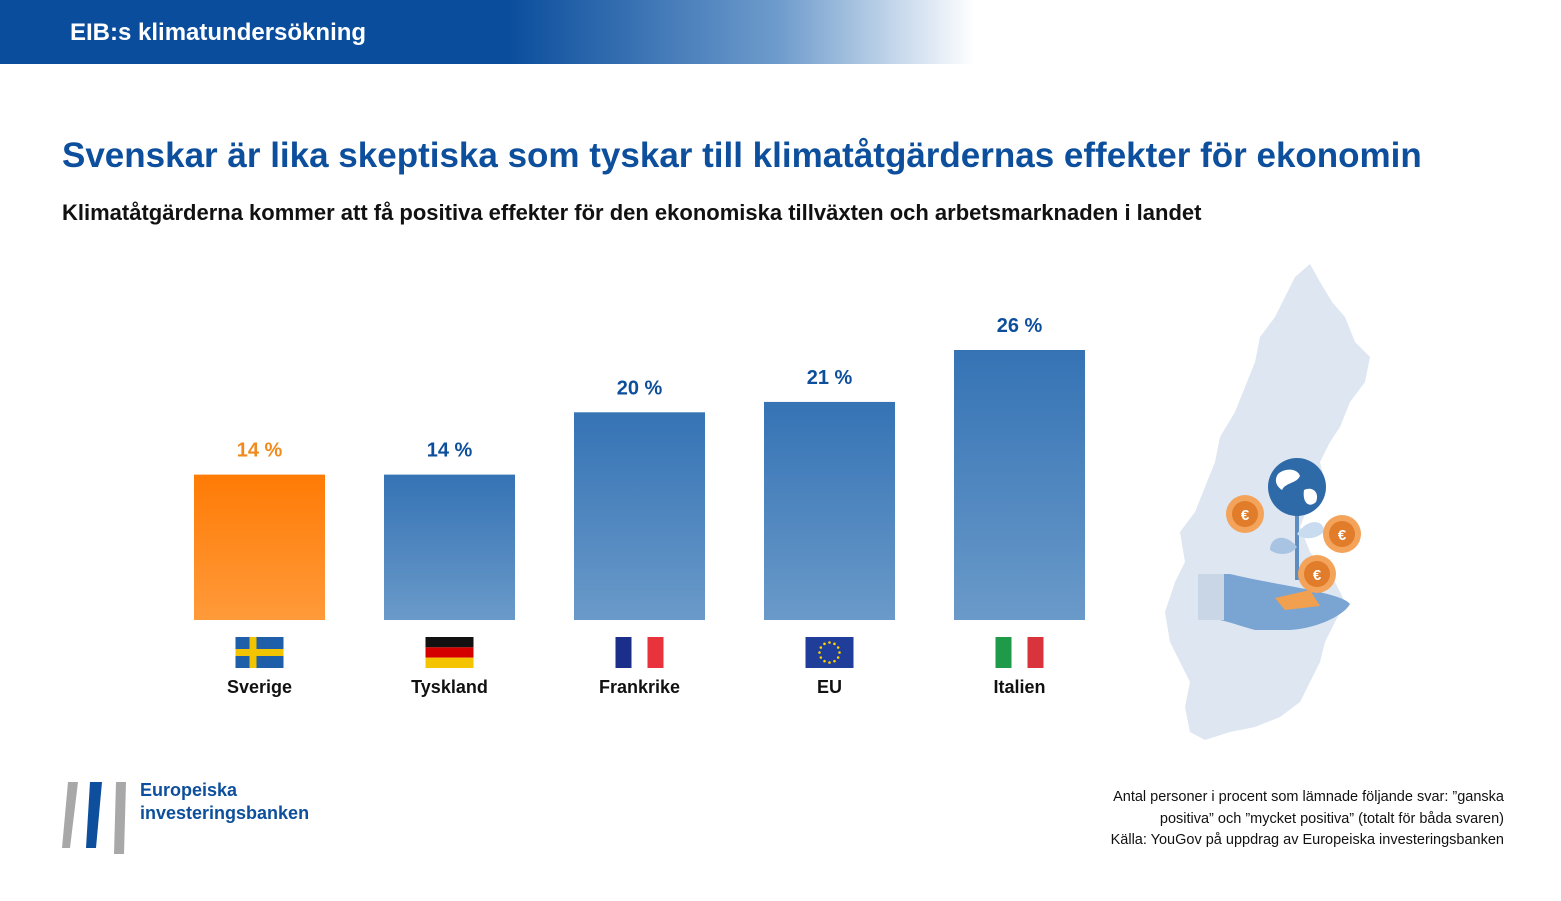 This screenshot has height=901, width=1561. What do you see at coordinates (830, 378) in the screenshot?
I see `data-label: 21 %` at bounding box center [830, 378].